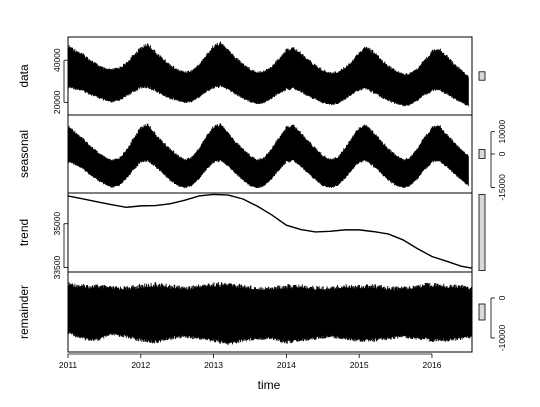 This screenshot has height=407, width=540. I want to click on series-seasonal, so click(268, 156).